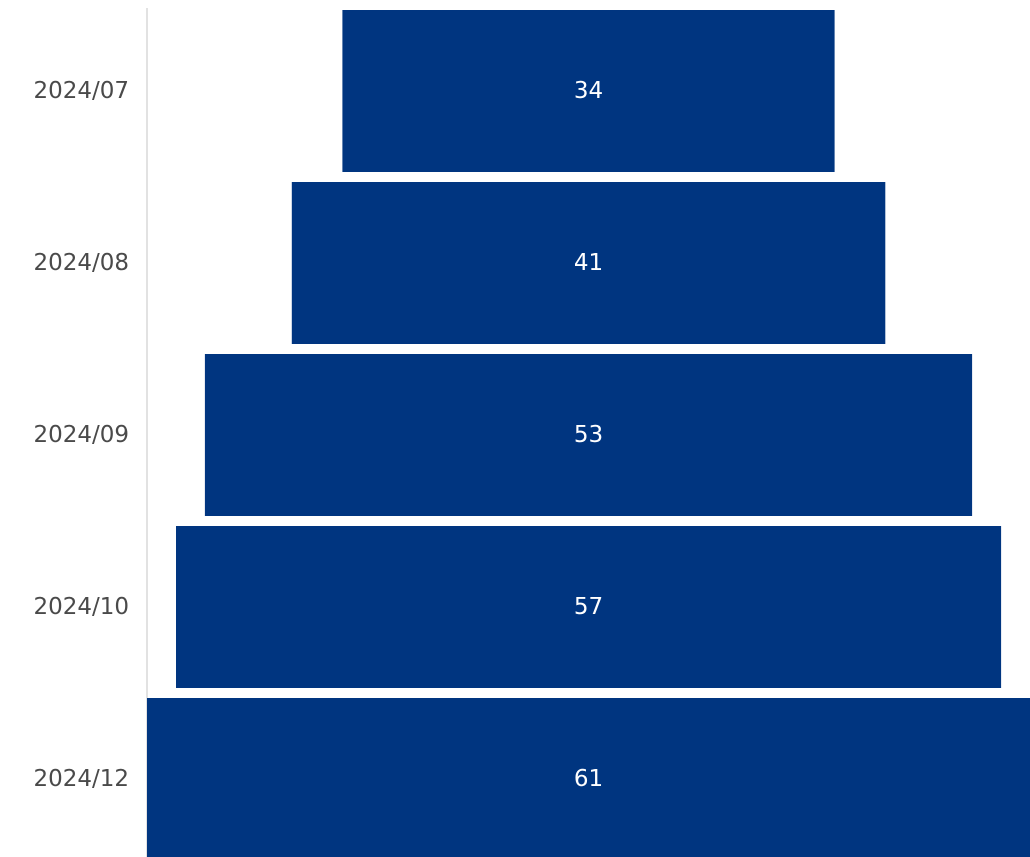  I want to click on value-label: 41, so click(588, 263).